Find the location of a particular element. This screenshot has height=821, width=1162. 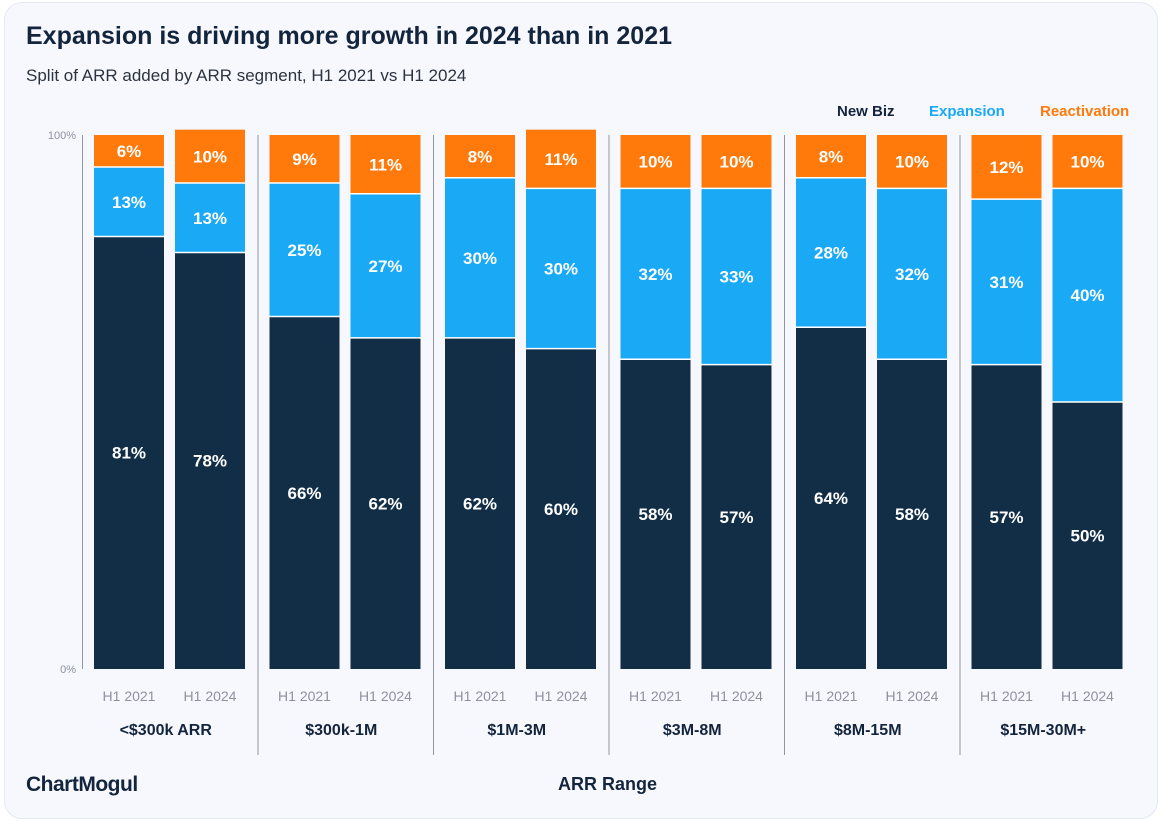

data-label: 81% is located at coordinates (129, 453).